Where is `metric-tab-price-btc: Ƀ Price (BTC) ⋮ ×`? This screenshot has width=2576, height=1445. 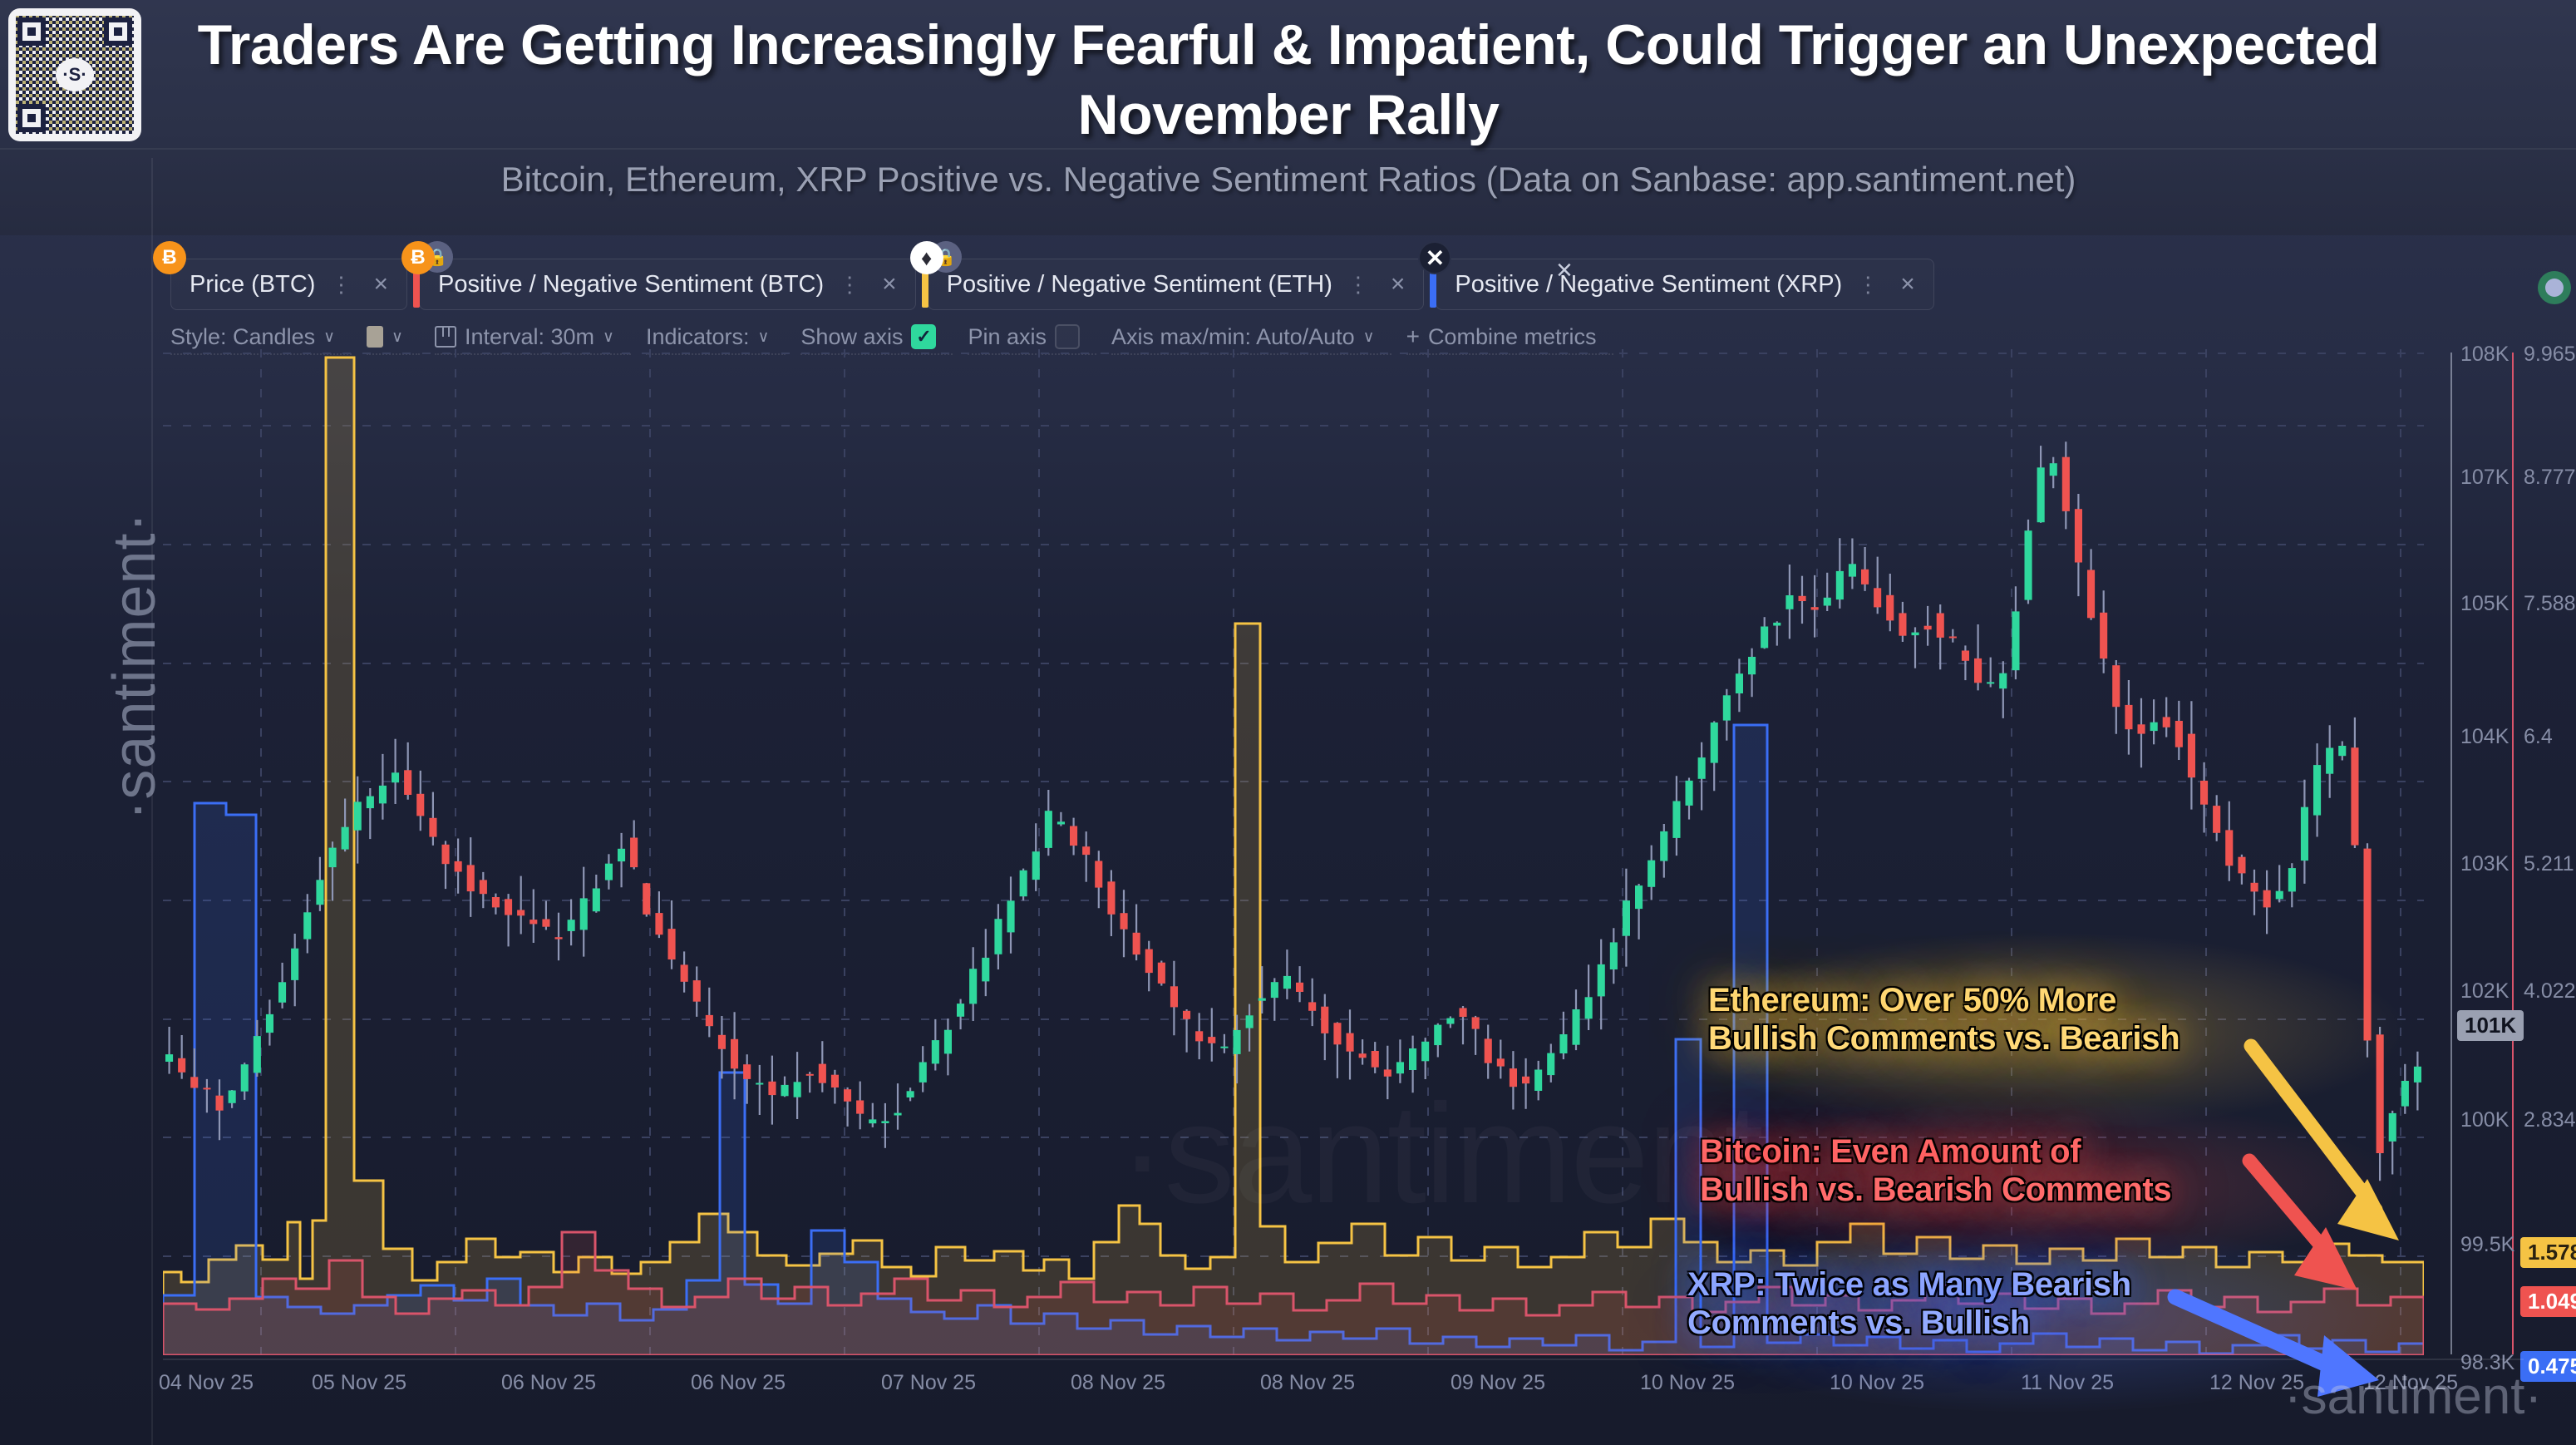 metric-tab-price-btc: Ƀ Price (BTC) ⋮ × is located at coordinates (280, 275).